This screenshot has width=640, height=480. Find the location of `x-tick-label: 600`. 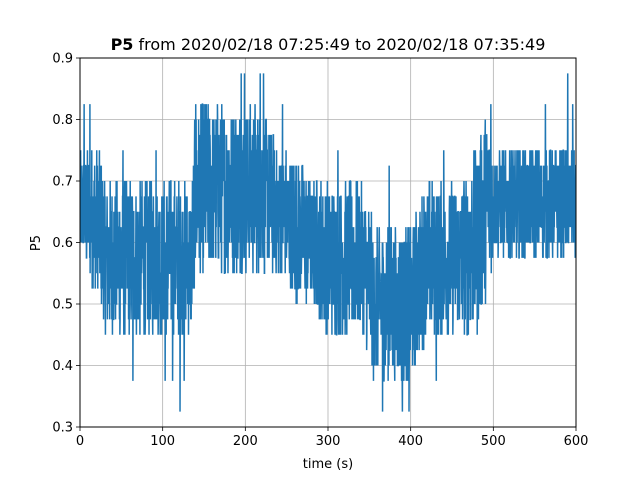

x-tick-label: 600 is located at coordinates (576, 441).